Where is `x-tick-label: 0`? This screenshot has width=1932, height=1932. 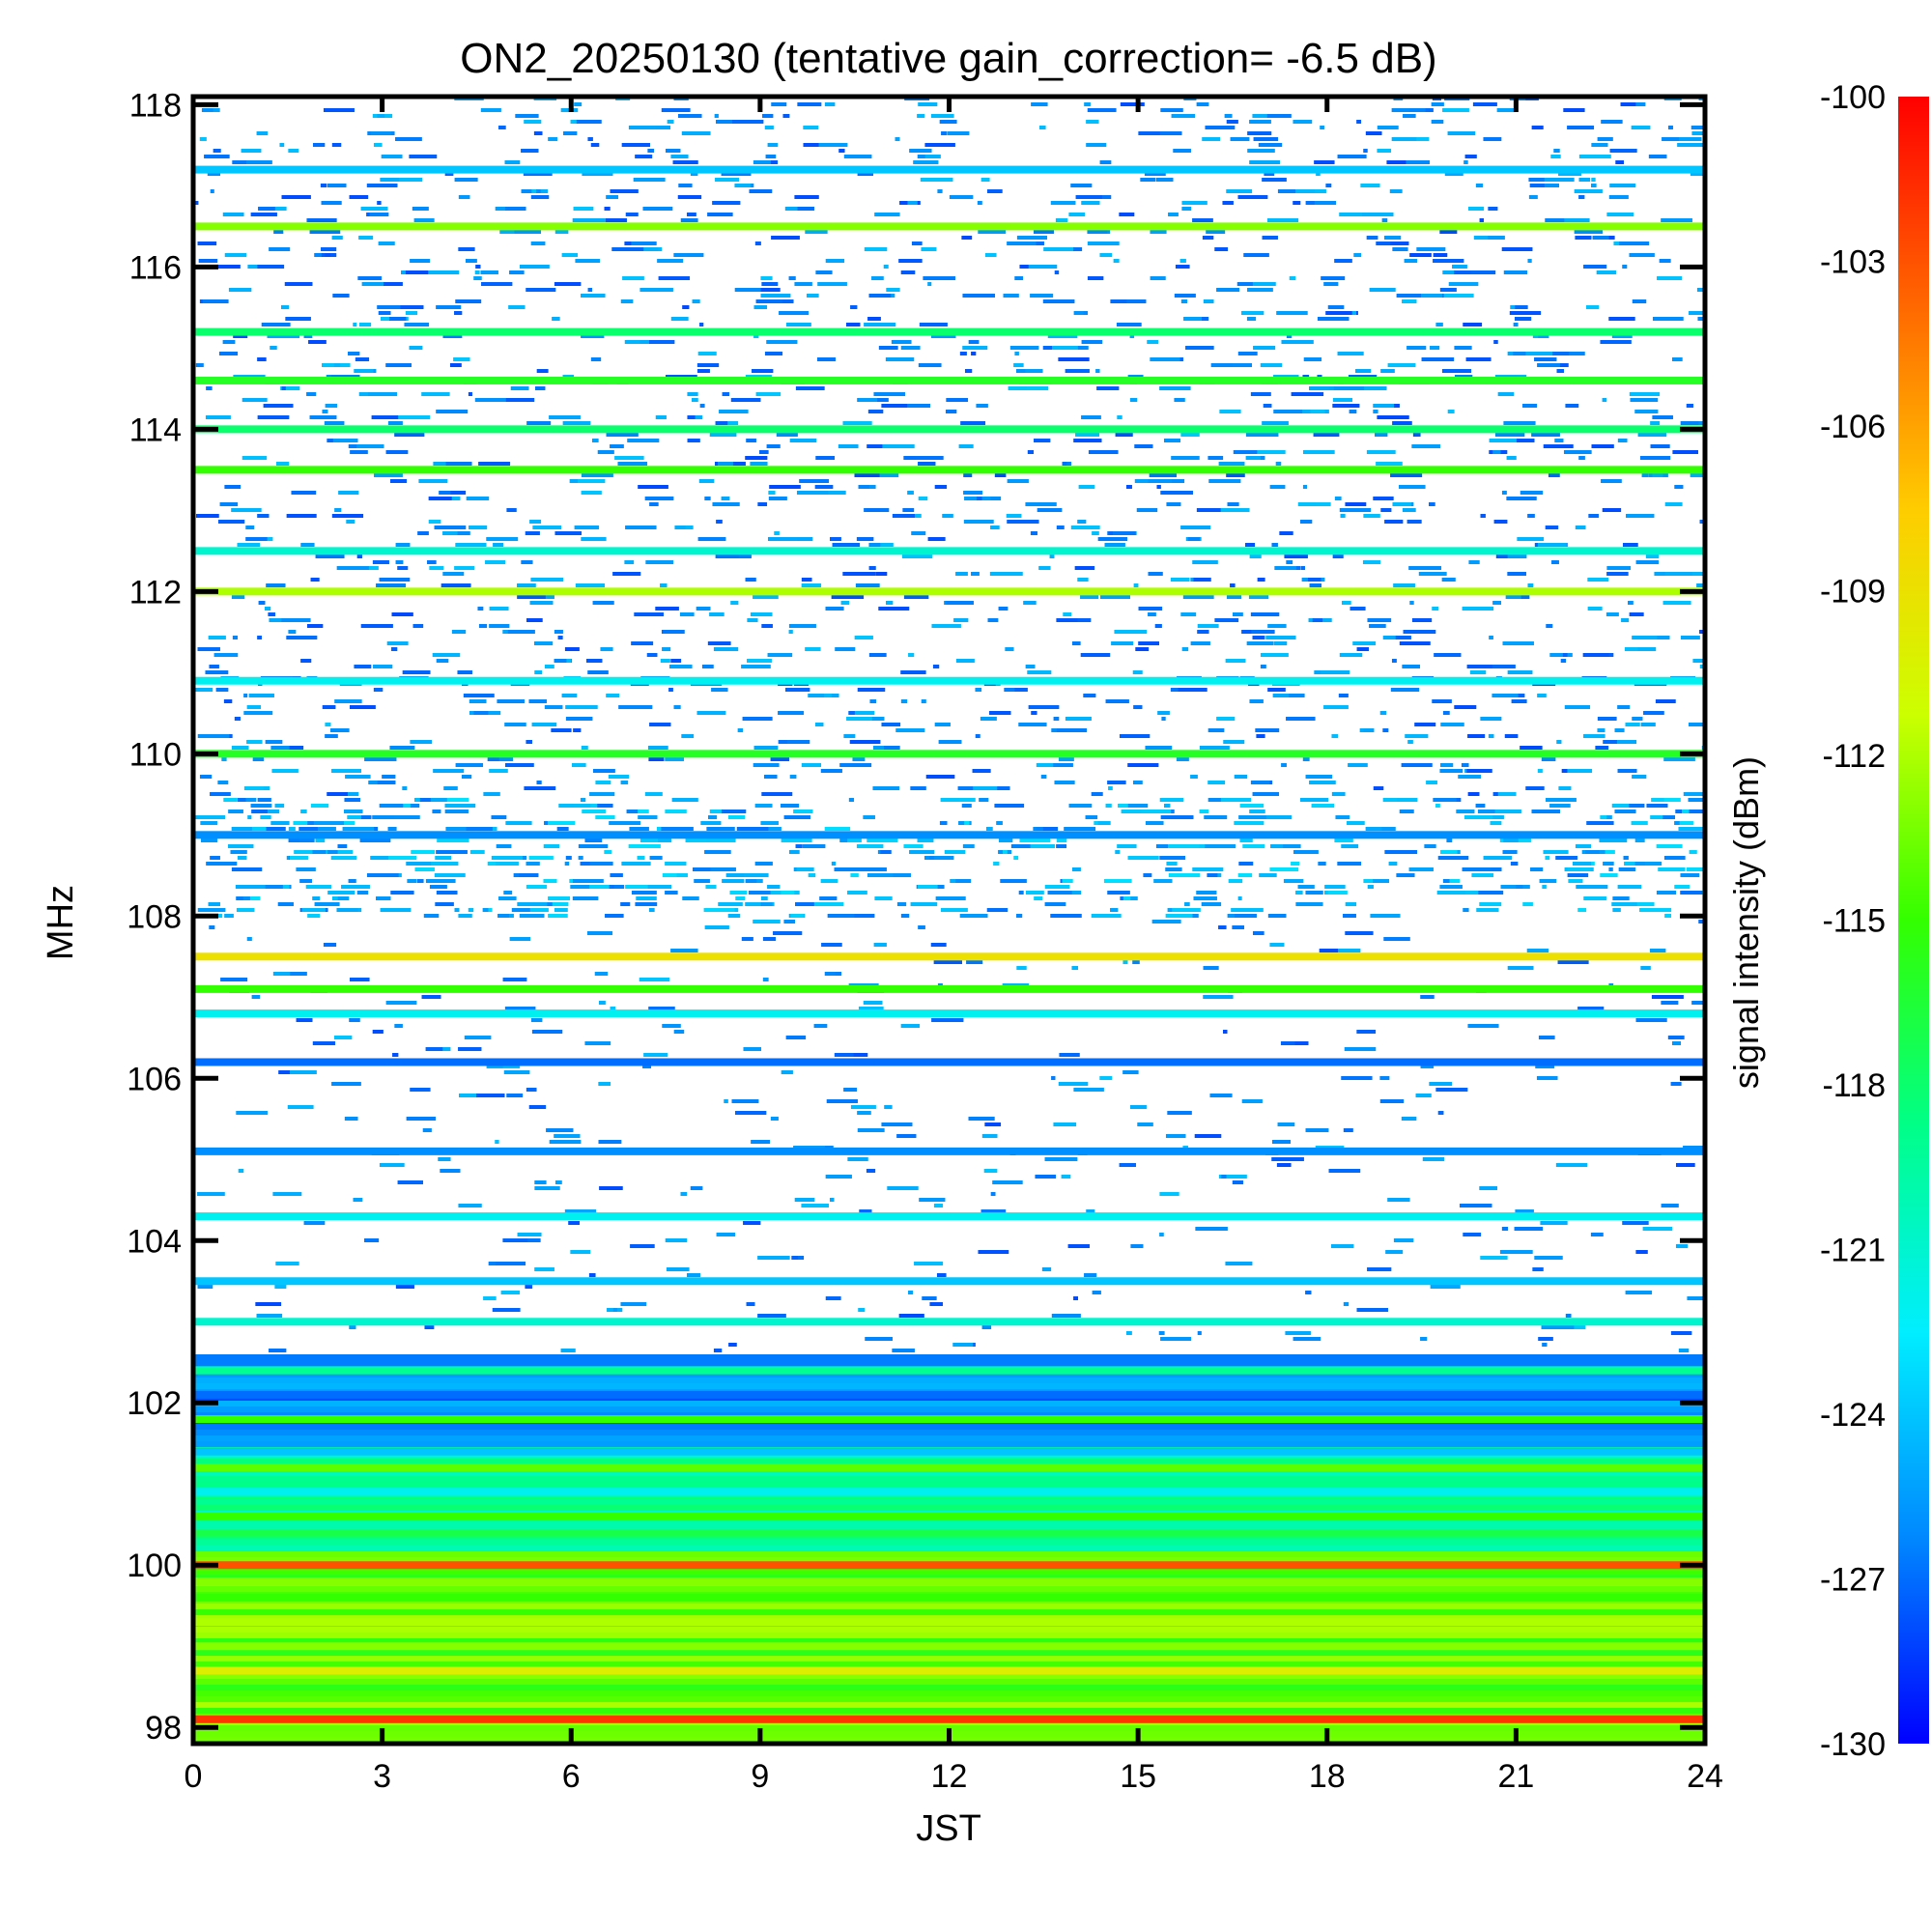 x-tick-label: 0 is located at coordinates (194, 1776).